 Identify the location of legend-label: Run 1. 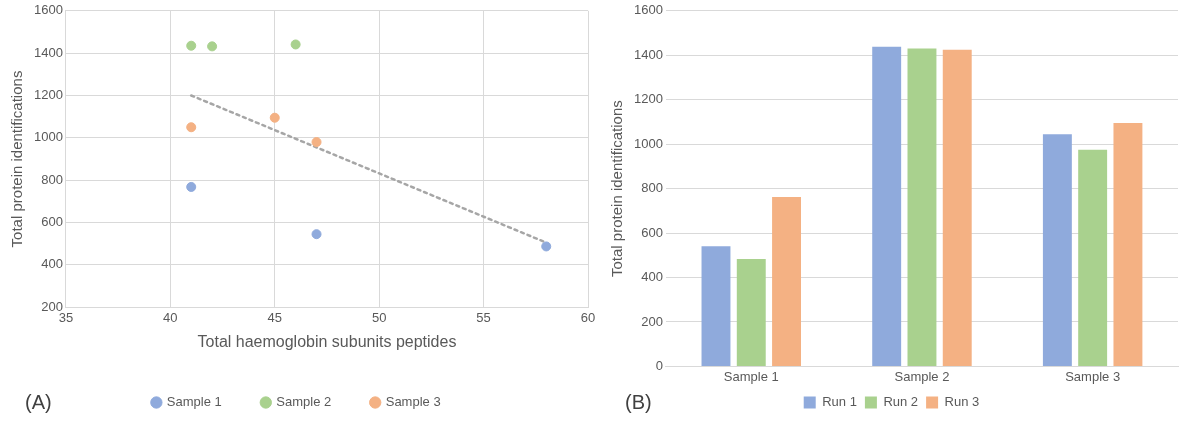
(839, 402).